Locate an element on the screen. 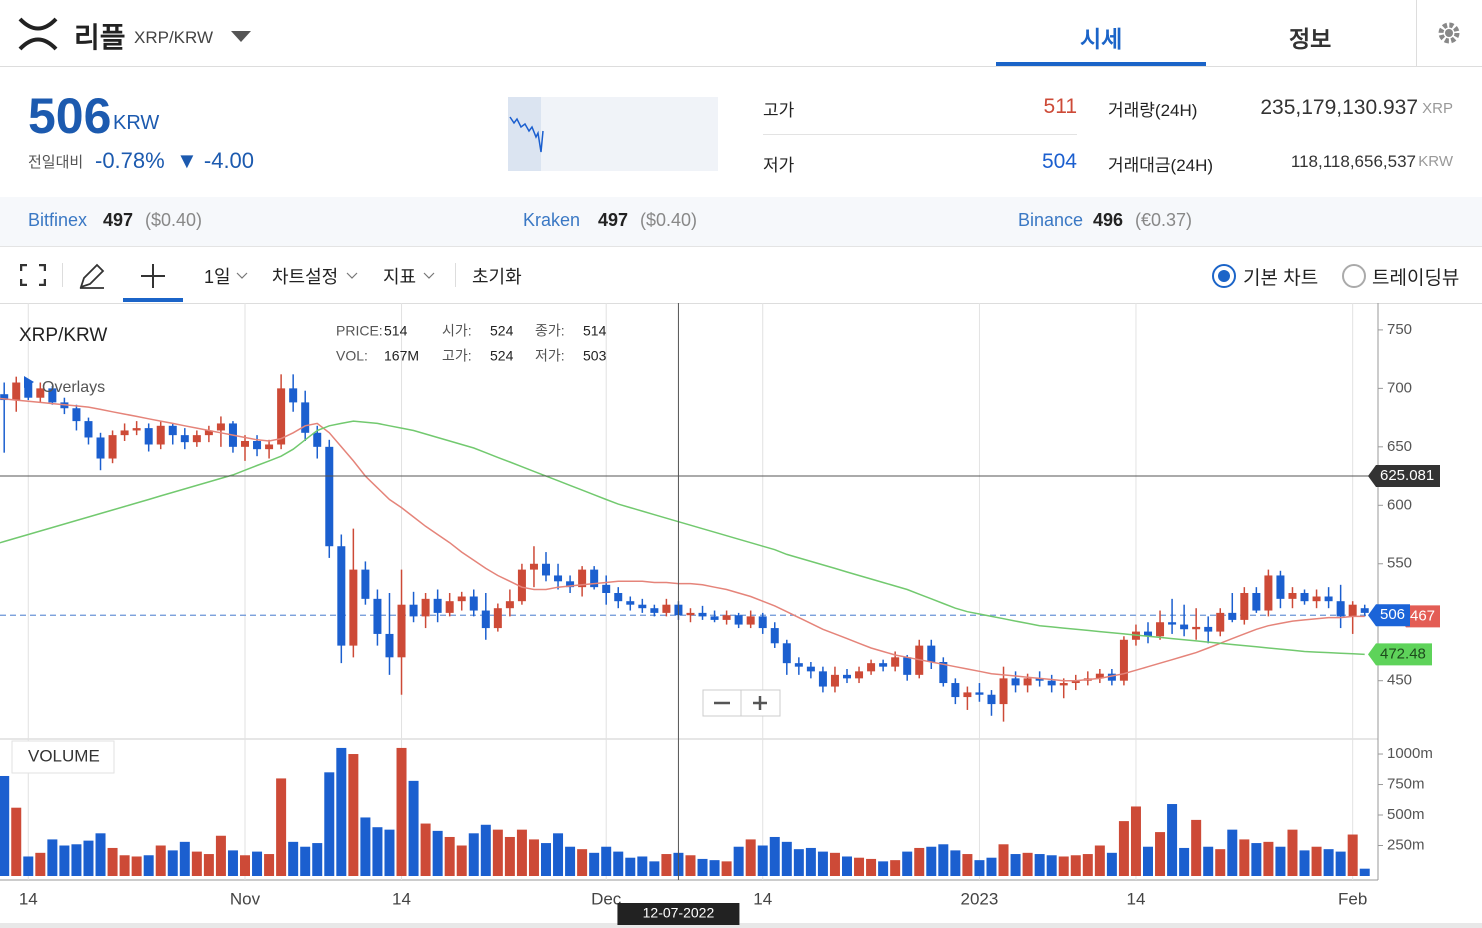 This screenshot has width=1482, height=928. y-tick-label: 450 is located at coordinates (1399, 680).